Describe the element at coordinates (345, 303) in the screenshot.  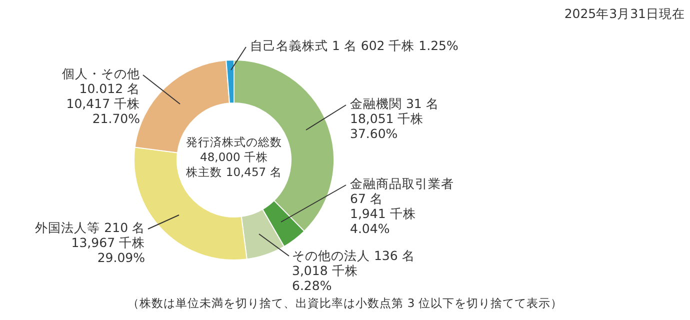
I see `text: （株数は単位未満を切り捨て、出資比率は小数点第 3 位以下を切り捨てて表示）` at that location.